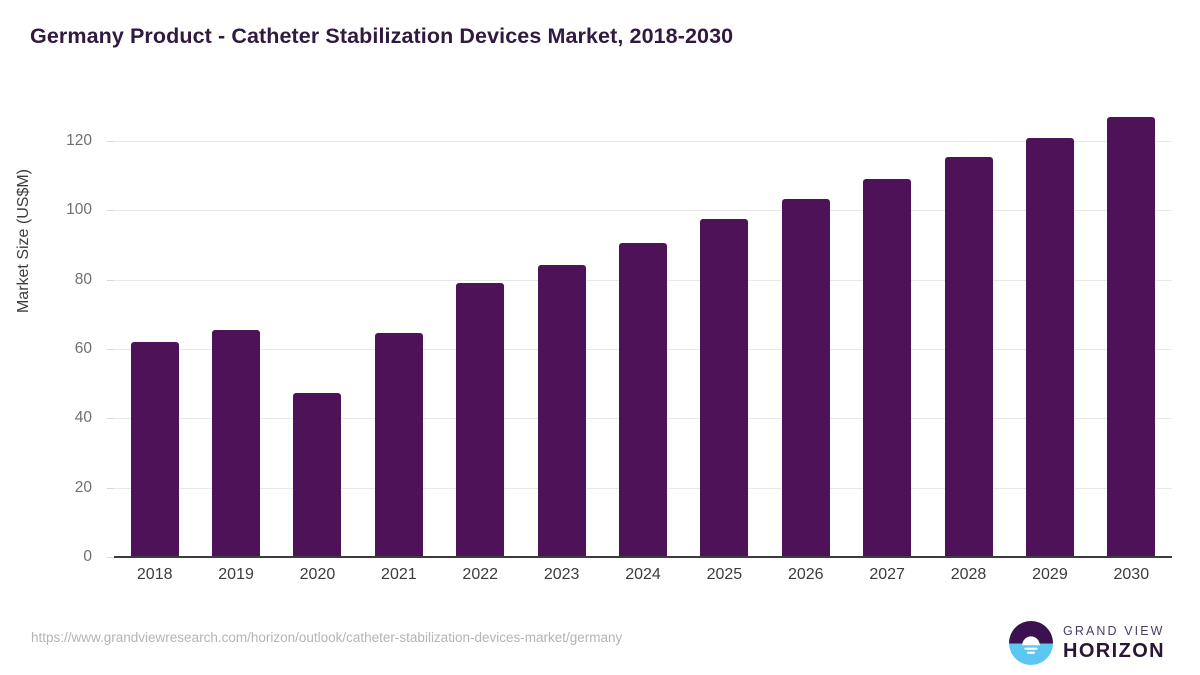  Describe the element at coordinates (643, 557) in the screenshot. I see `x-axis-line` at that location.